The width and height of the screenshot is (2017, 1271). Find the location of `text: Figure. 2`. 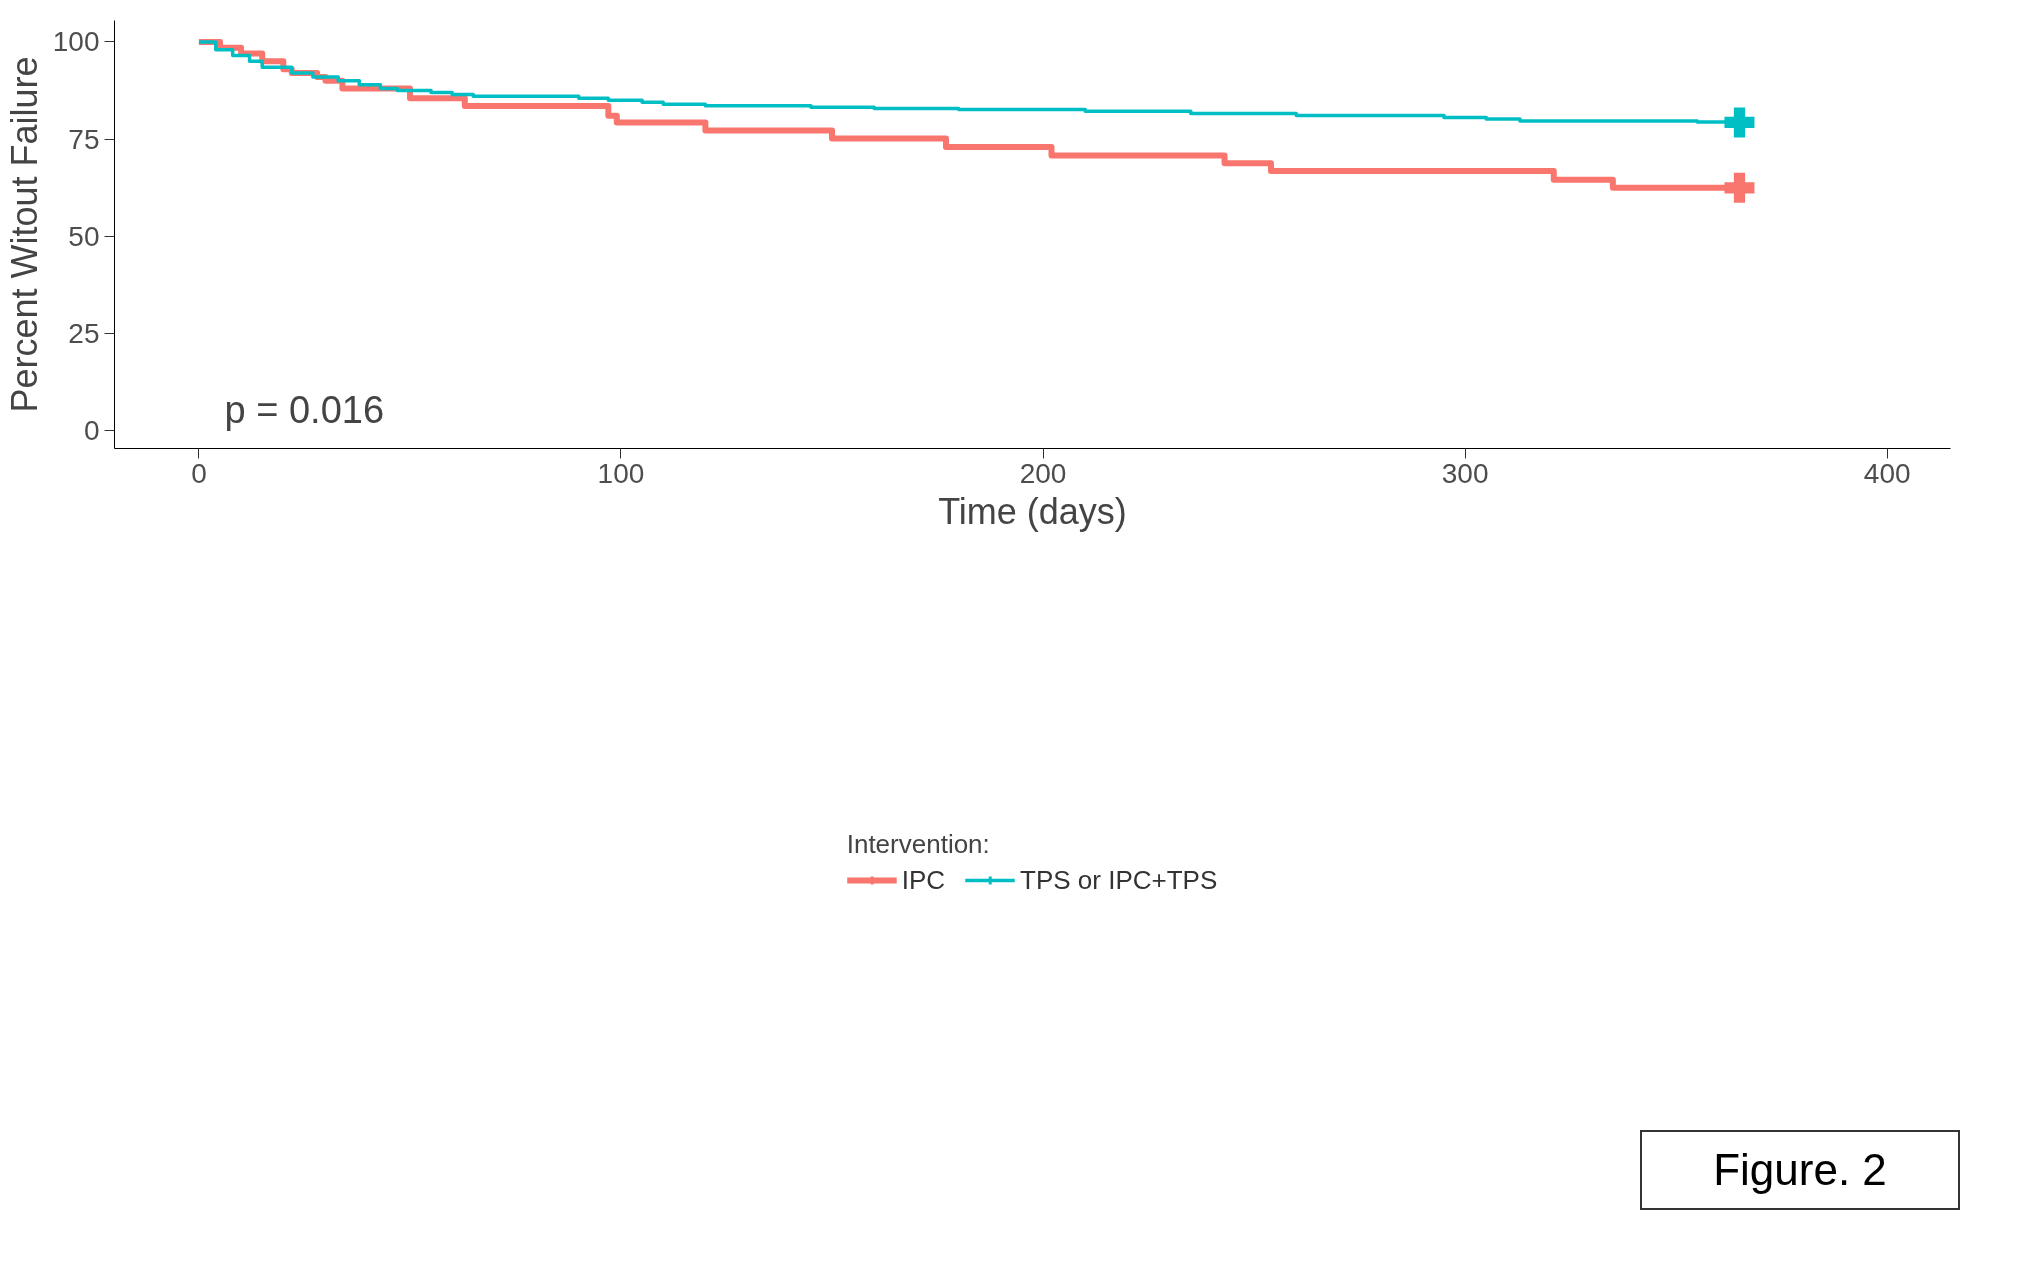

text: Figure. 2 is located at coordinates (1800, 1169).